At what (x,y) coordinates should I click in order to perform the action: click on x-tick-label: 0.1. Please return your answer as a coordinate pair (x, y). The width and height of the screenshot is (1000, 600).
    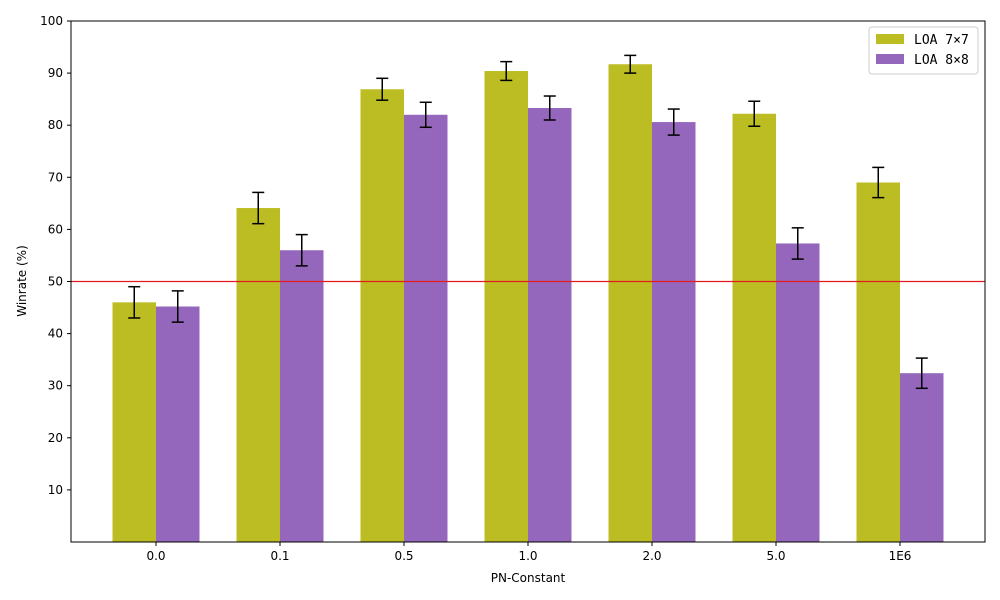
    Looking at the image, I should click on (279, 556).